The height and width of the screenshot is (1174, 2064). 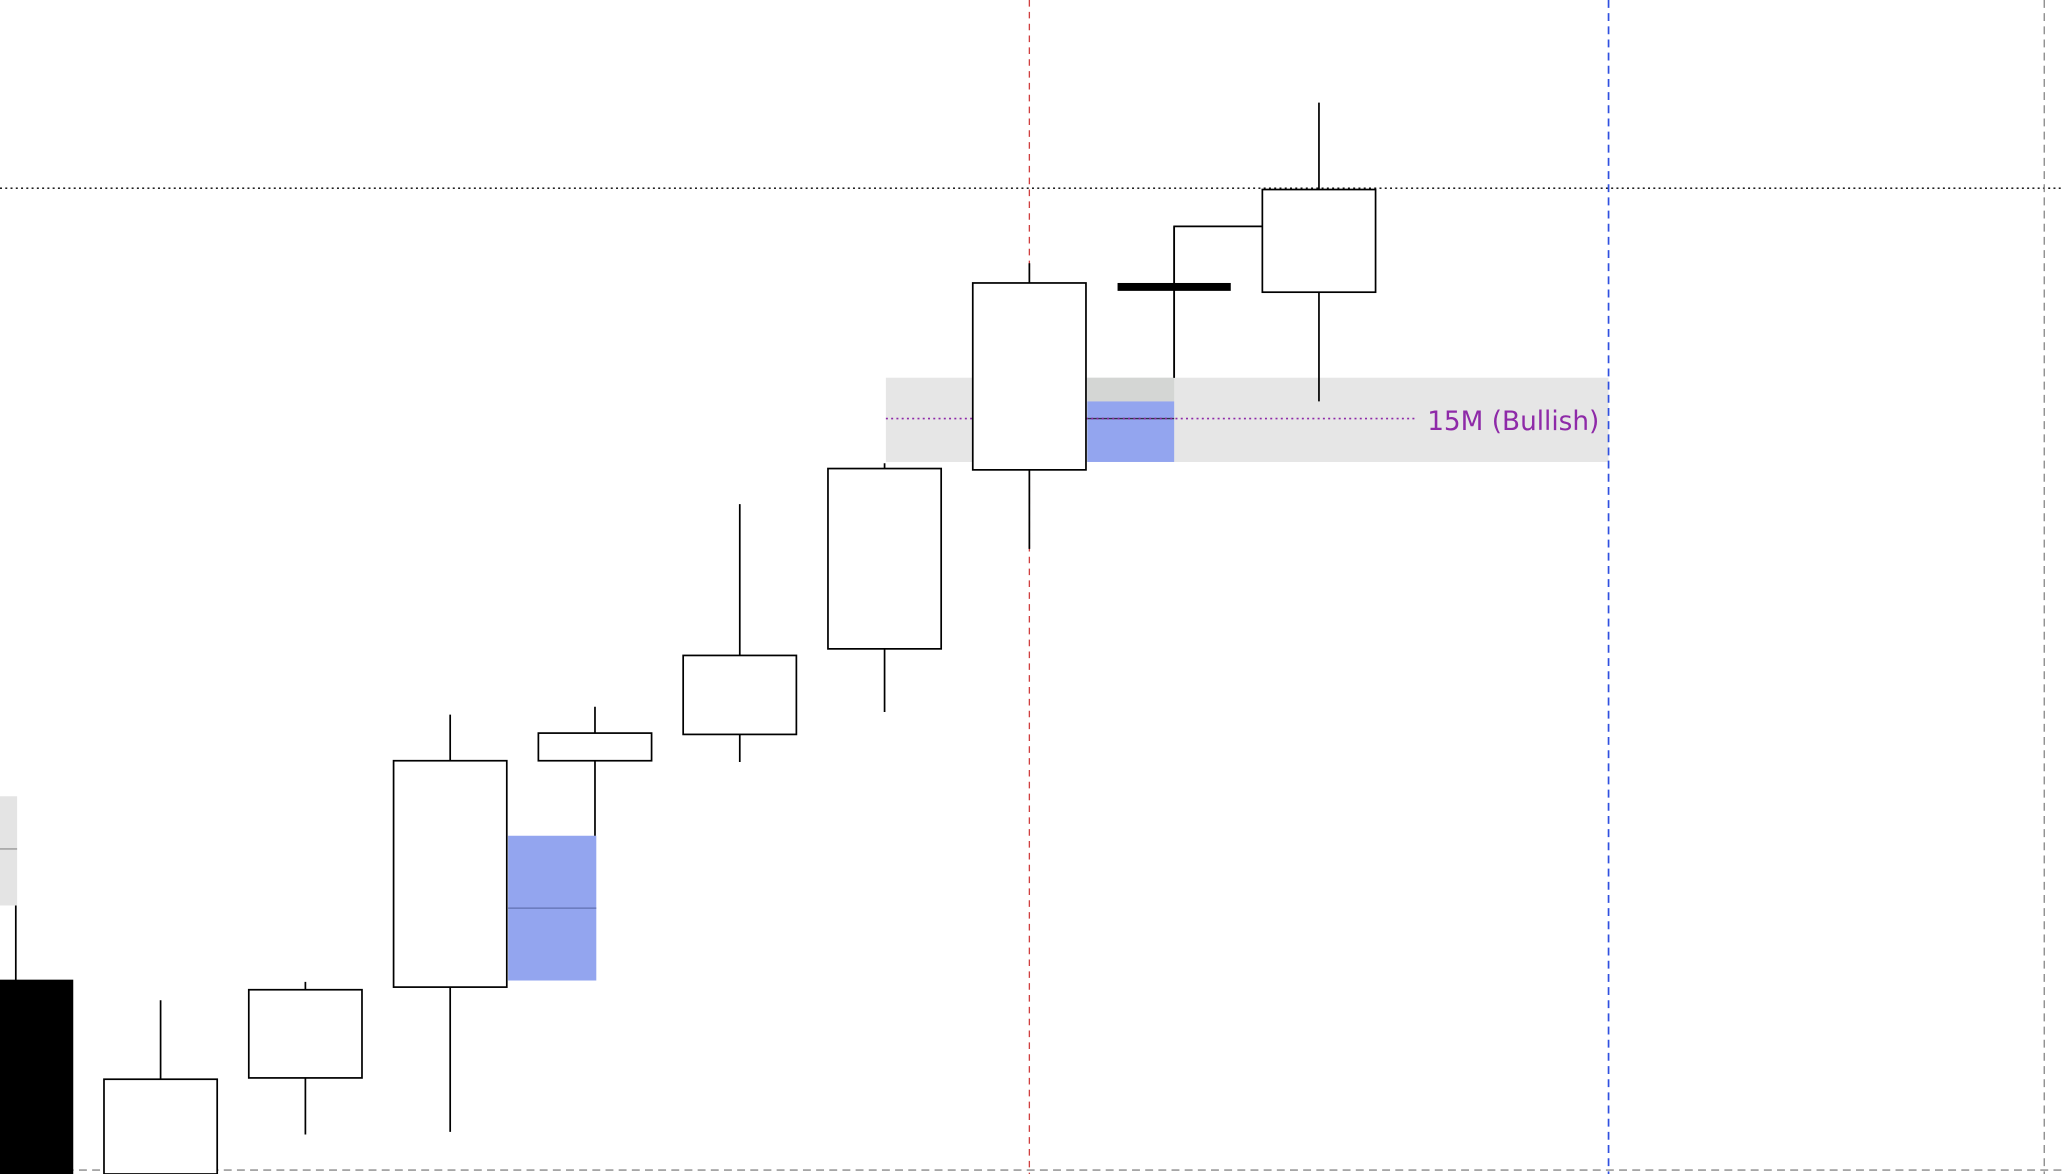 What do you see at coordinates (1218, 301) in the screenshot?
I see `step-line` at bounding box center [1218, 301].